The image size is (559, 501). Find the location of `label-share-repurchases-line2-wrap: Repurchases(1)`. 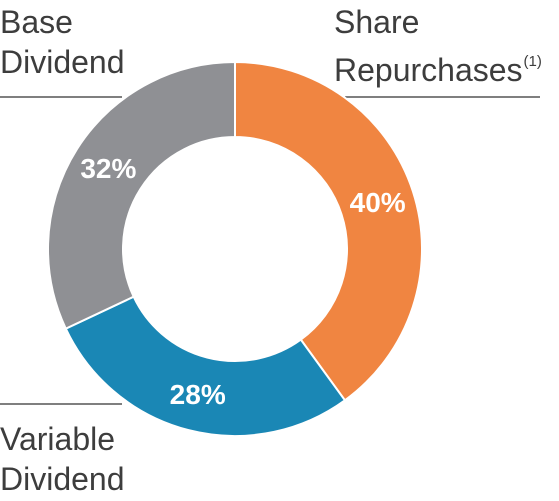

label-share-repurchases-line2-wrap: Repurchases(1) is located at coordinates (438, 66).